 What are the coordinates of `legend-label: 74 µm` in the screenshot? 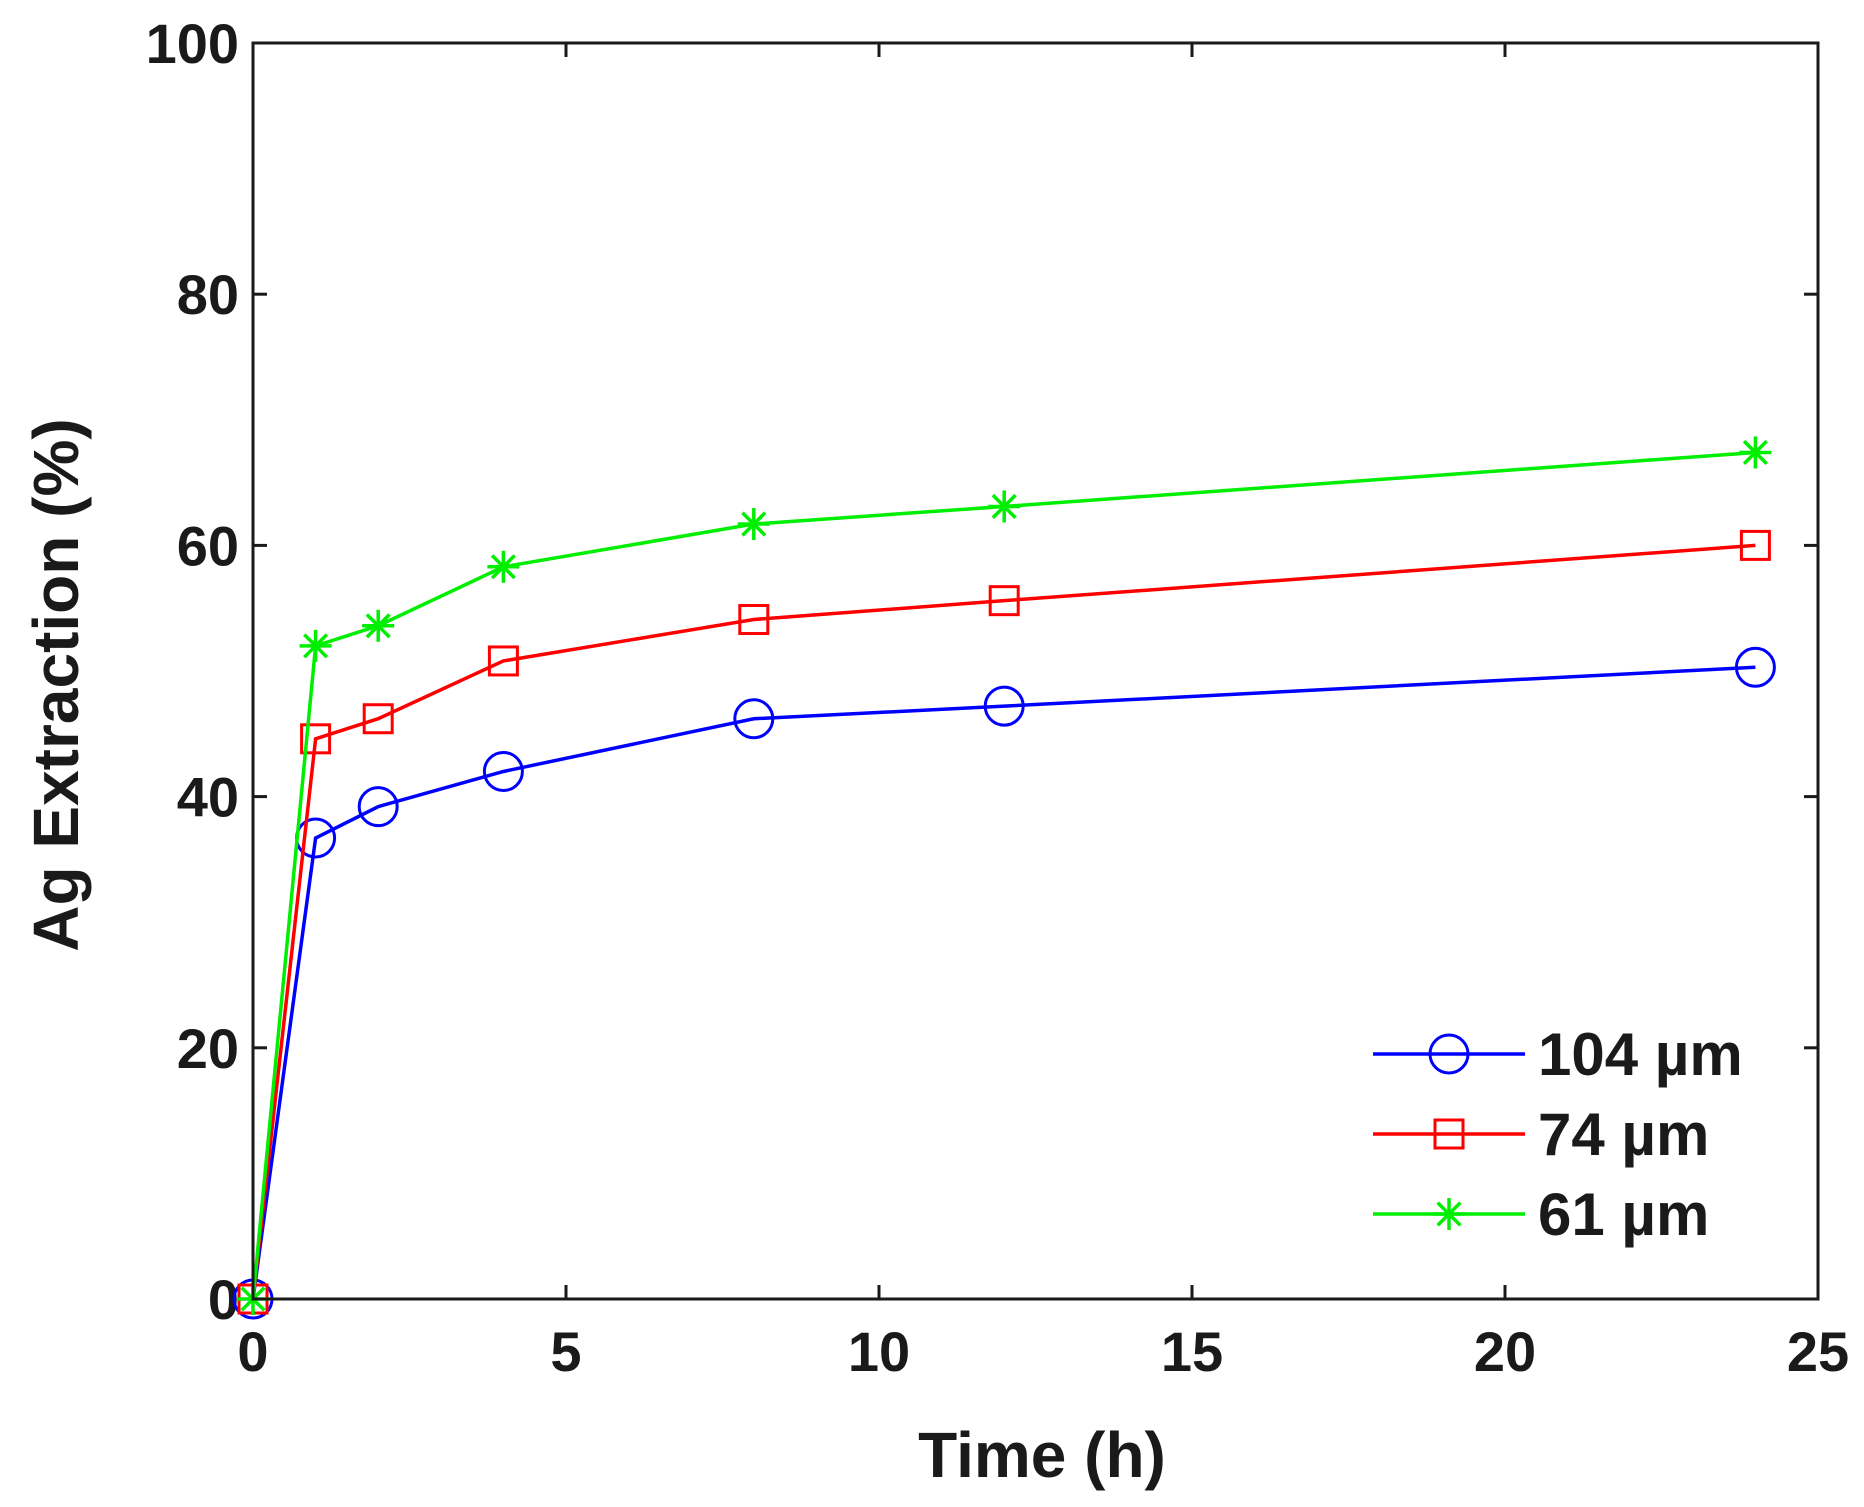 It's located at (1623, 1134).